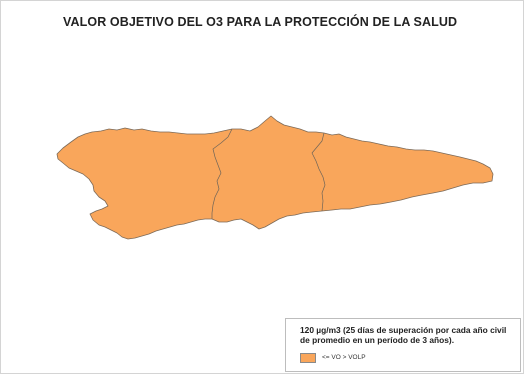 The image size is (524, 375). Describe the element at coordinates (344, 357) in the screenshot. I see `legend-item-label: <= VO > VOLP` at that location.